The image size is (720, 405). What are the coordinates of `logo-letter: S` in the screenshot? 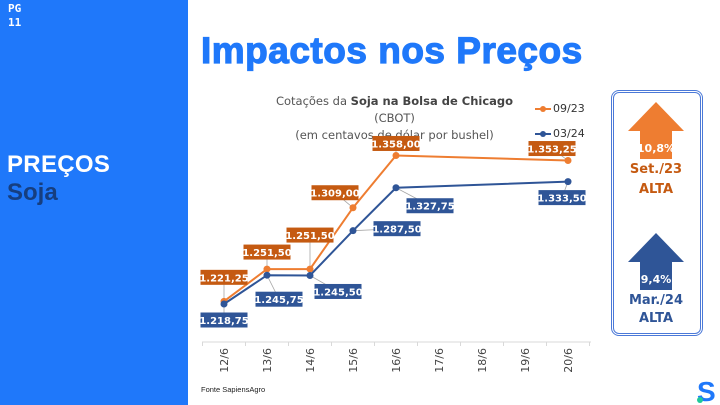 It's located at (706, 391).